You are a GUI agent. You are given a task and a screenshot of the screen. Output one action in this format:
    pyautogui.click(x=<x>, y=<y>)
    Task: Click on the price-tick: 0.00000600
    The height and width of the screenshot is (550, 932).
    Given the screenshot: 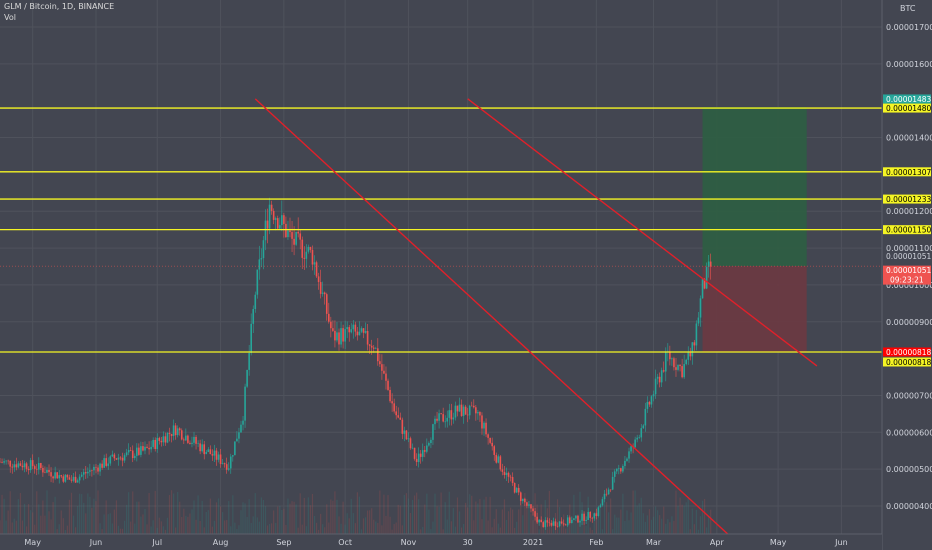 What is the action you would take?
    pyautogui.click(x=909, y=432)
    